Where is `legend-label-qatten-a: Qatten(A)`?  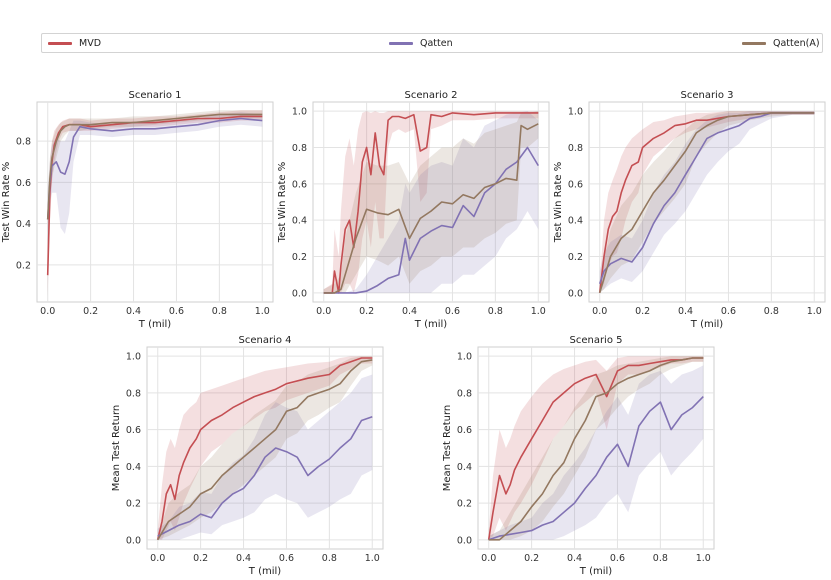 legend-label-qatten-a: Qatten(A) is located at coordinates (796, 43).